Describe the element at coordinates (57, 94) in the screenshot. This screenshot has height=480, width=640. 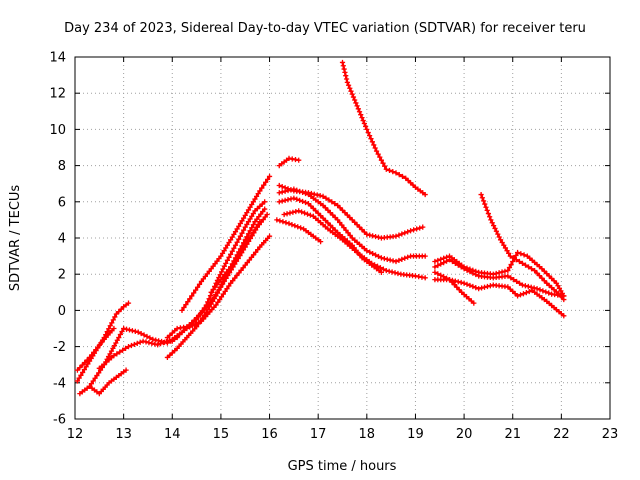
I see `y-tick-label: 12` at that location.